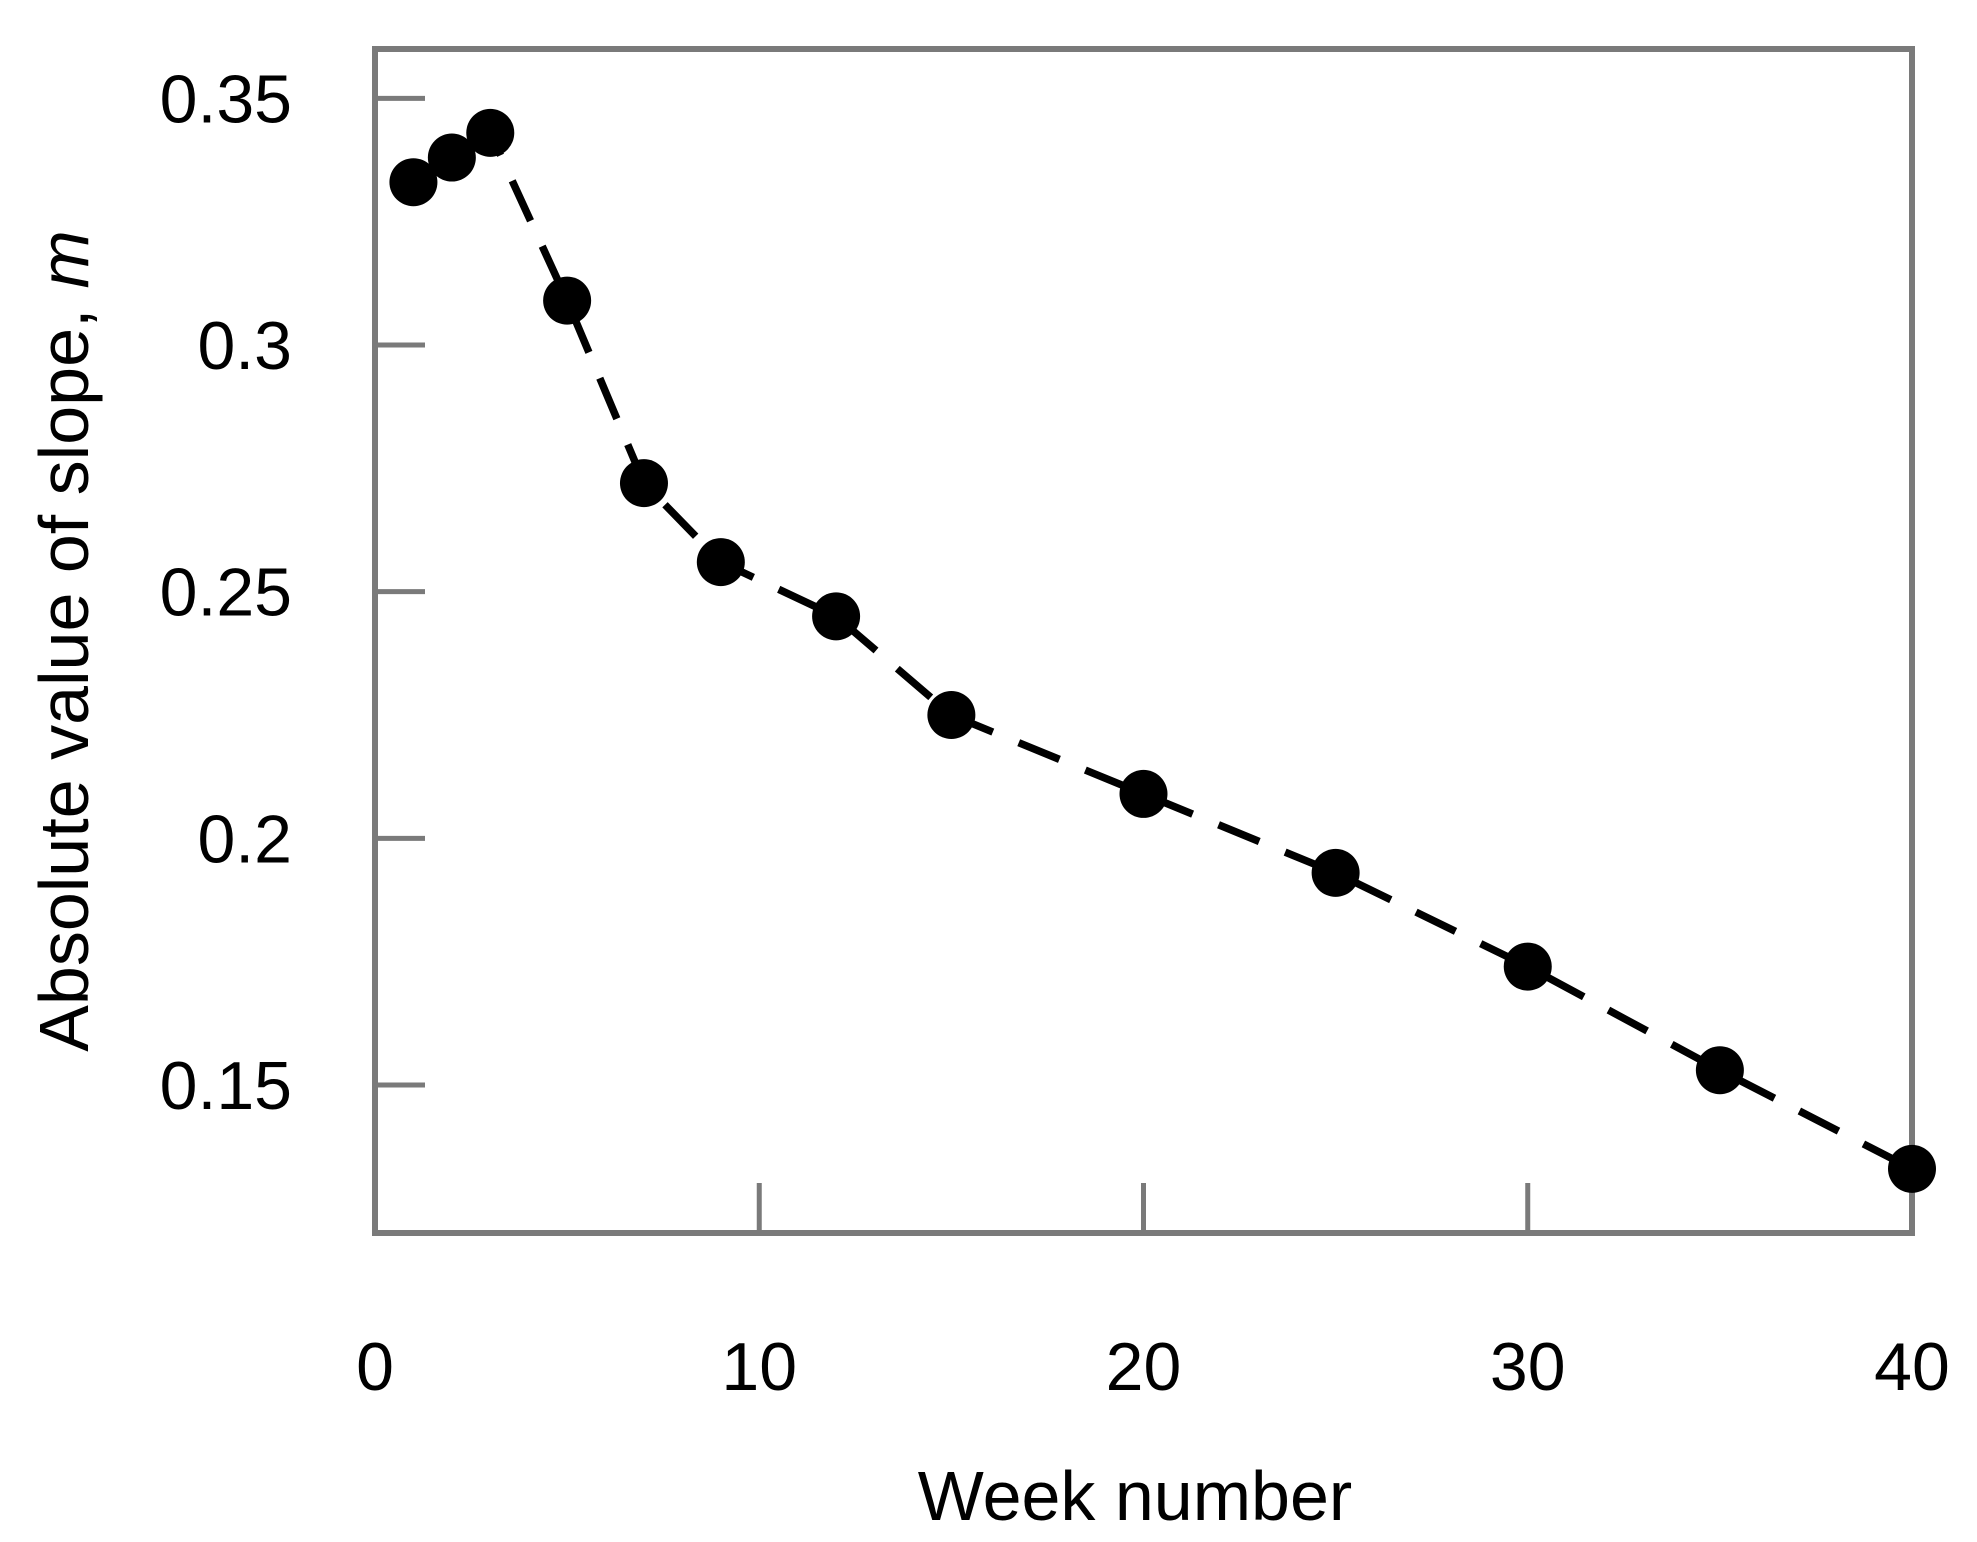 The image size is (1977, 1542). What do you see at coordinates (1912, 1367) in the screenshot?
I see `x-tick-label: 40` at bounding box center [1912, 1367].